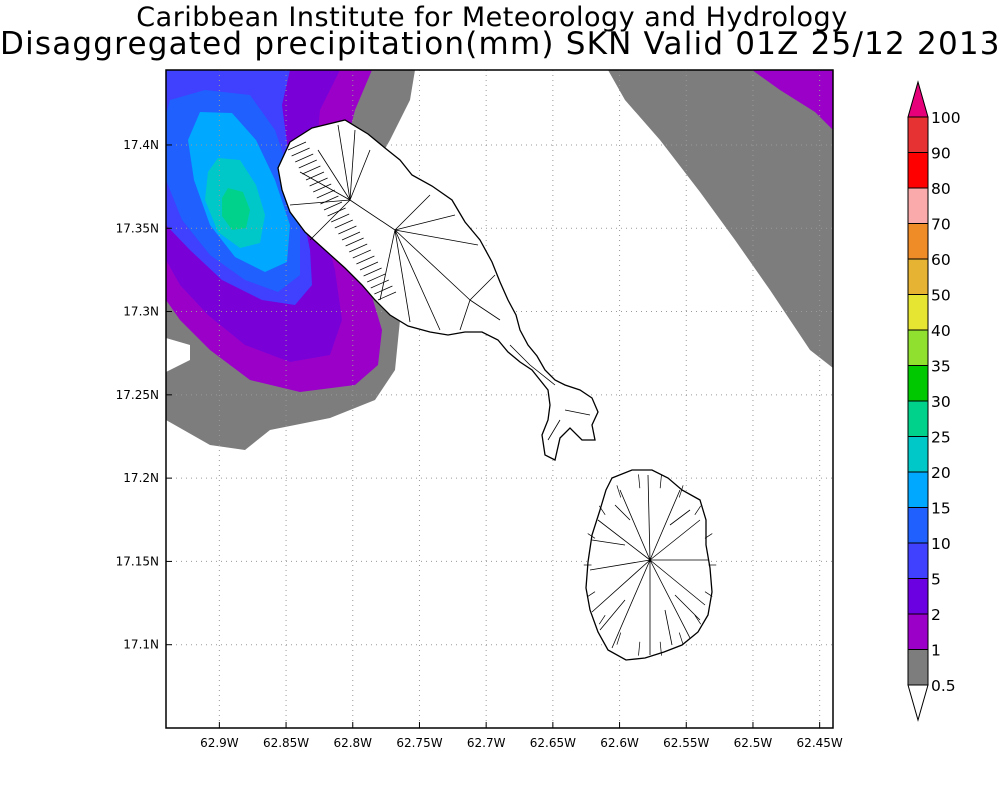 This screenshot has height=800, width=1000. What do you see at coordinates (941, 544) in the screenshot?
I see `legend-level-label: 10` at bounding box center [941, 544].